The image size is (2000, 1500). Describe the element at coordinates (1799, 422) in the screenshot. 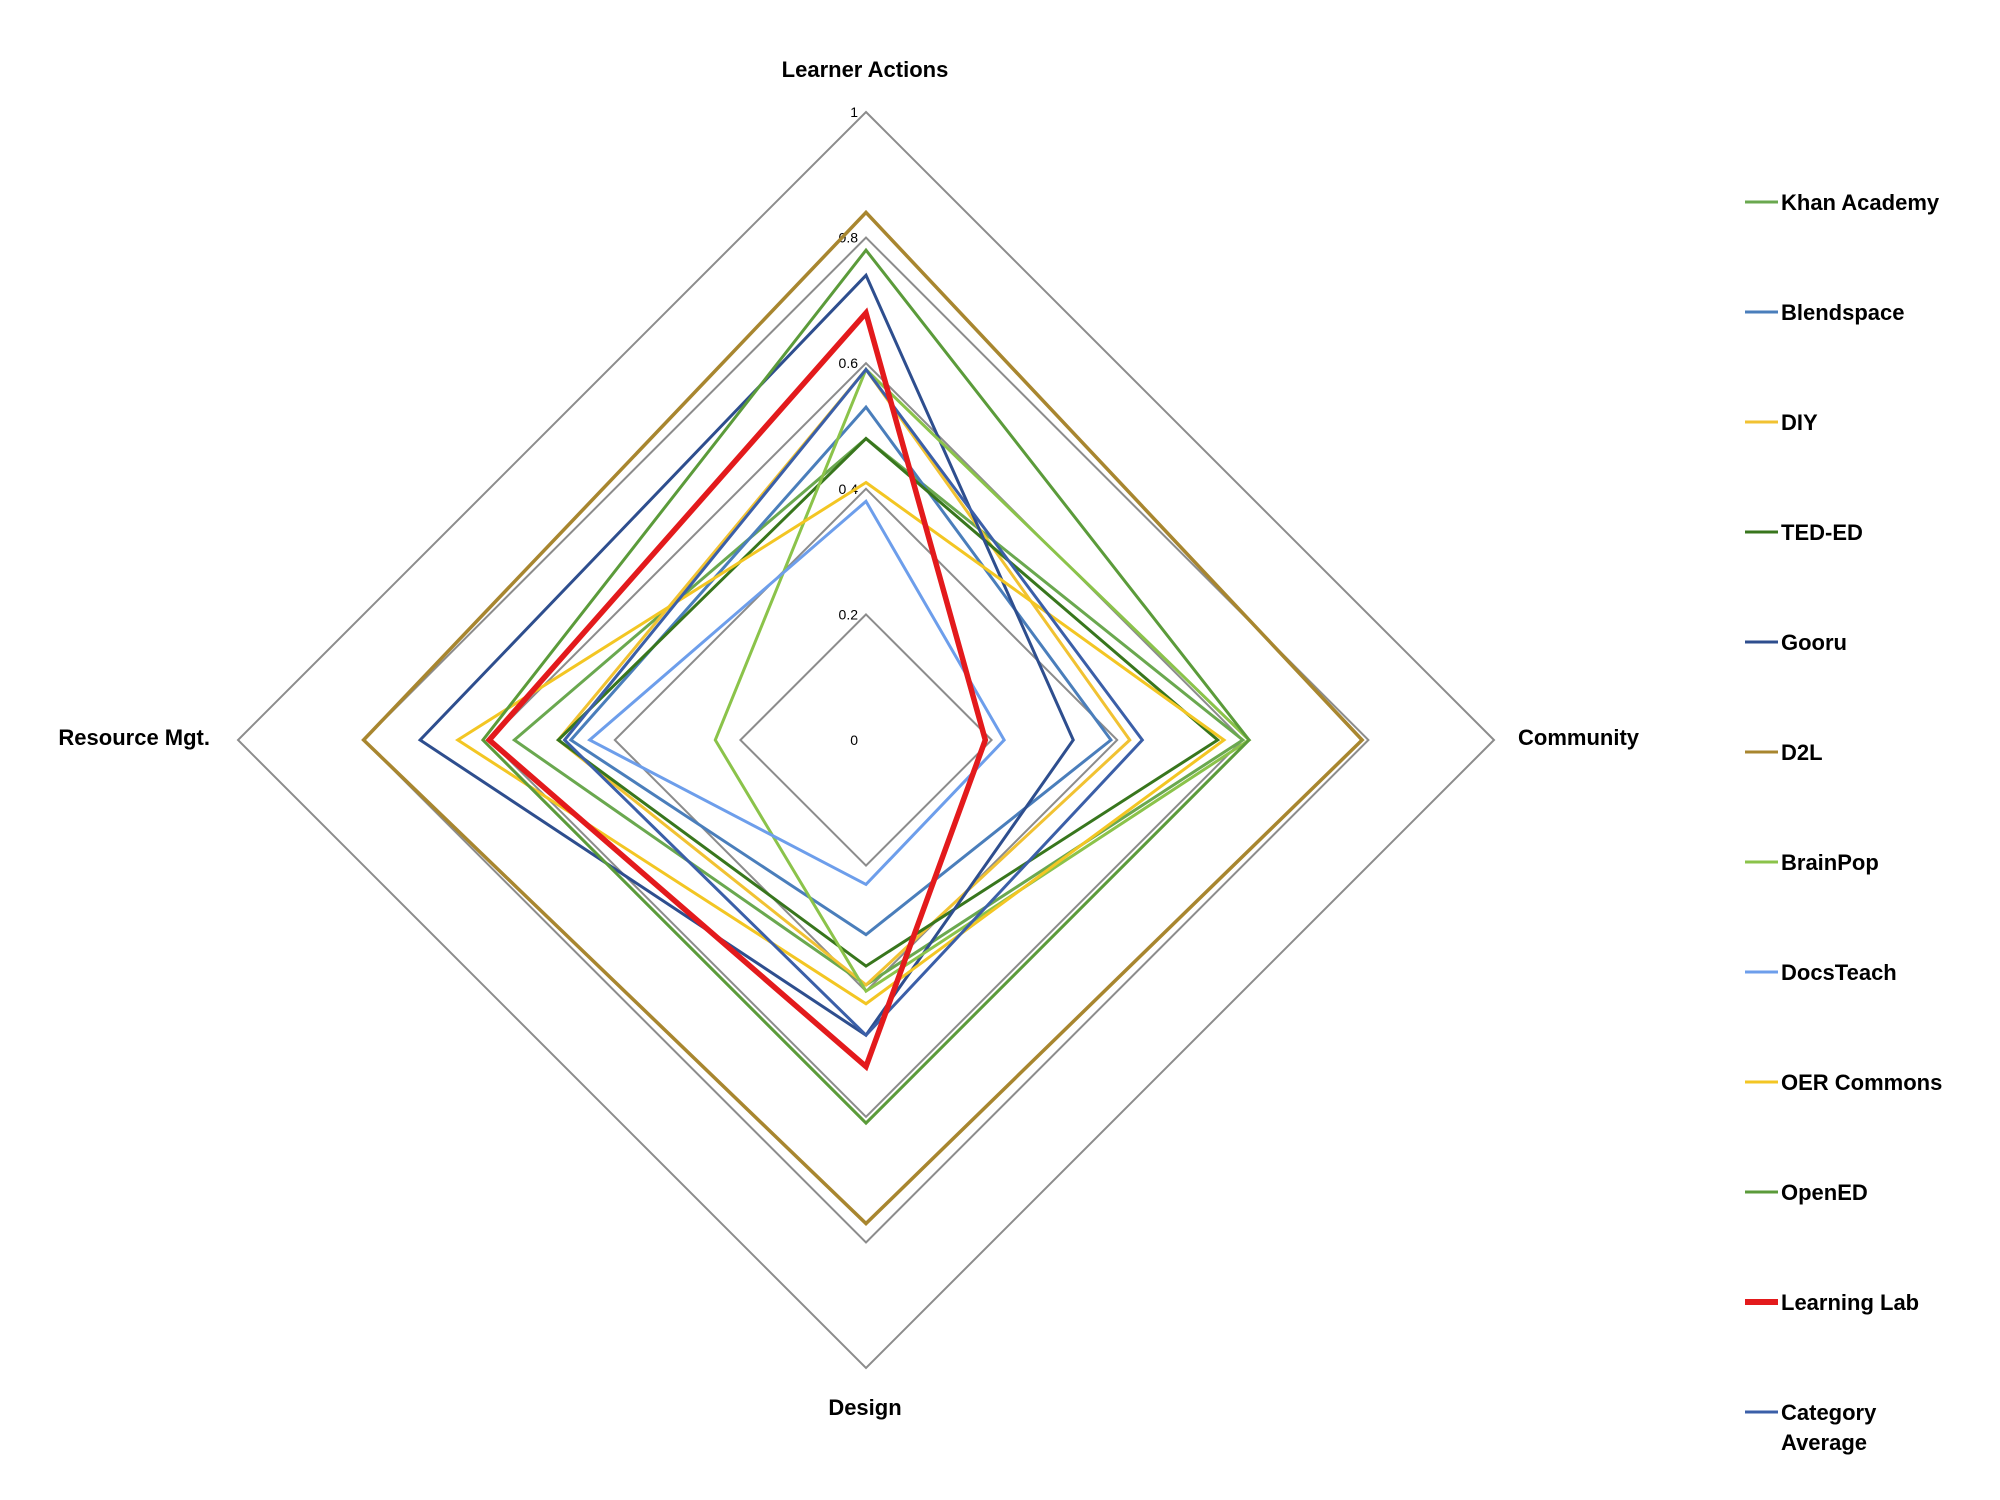

I see `legend-label: DIY` at that location.